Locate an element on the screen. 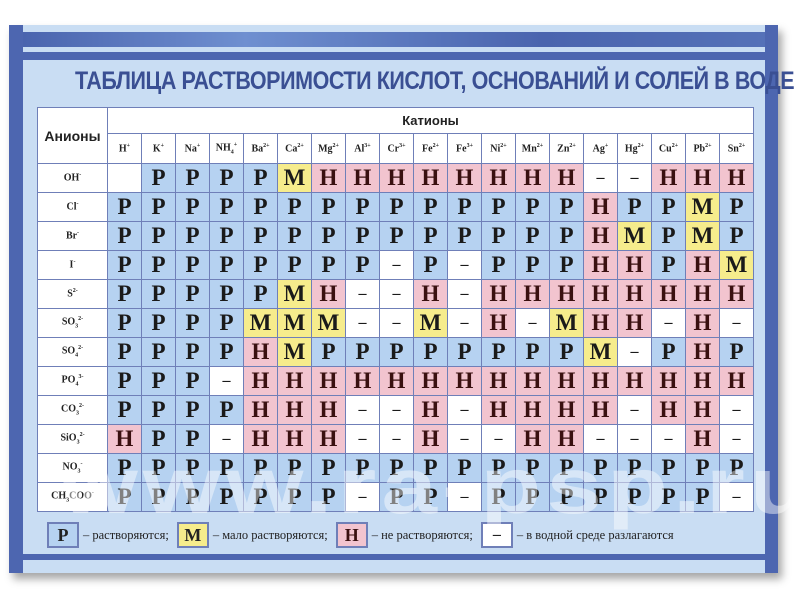  cation-header: Pb2+ is located at coordinates (702, 148).